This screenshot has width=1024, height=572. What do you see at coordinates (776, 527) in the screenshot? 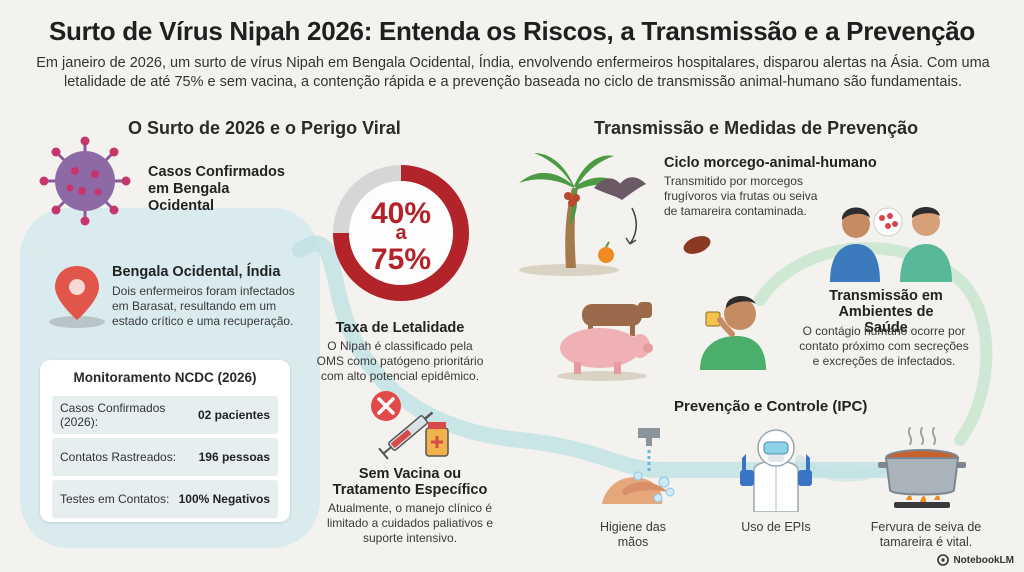
I see `ipc-item-label: Uso de EPIs` at bounding box center [776, 527].